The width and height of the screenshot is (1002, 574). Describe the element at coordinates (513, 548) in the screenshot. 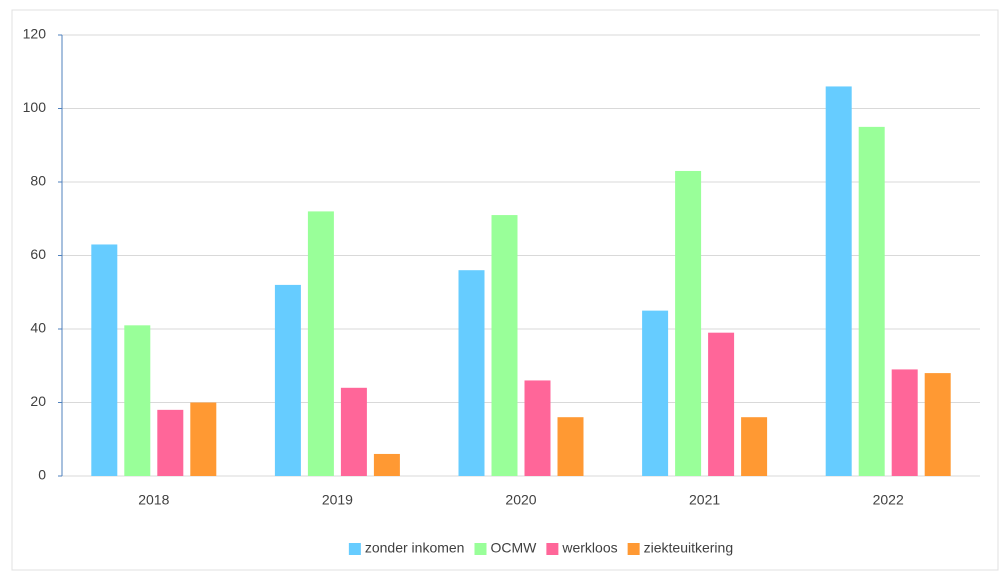

I see `legend-label: OCMW` at that location.